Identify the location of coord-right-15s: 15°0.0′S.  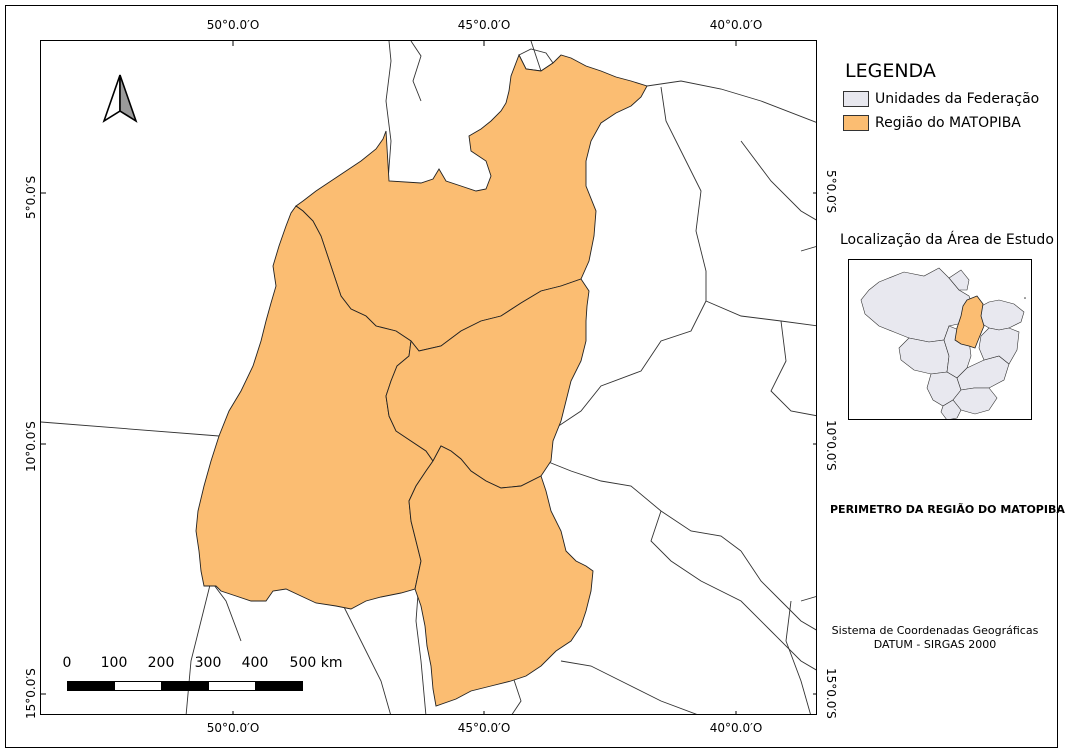
(831, 693).